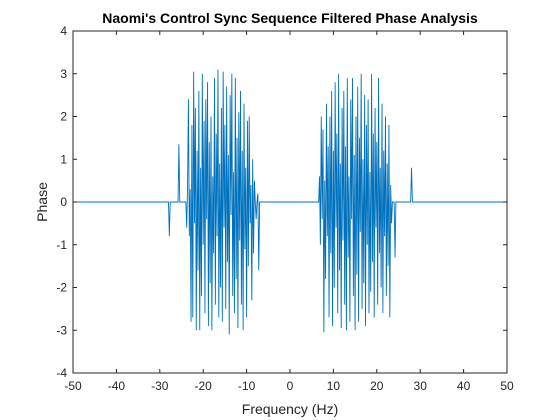 The width and height of the screenshot is (560, 420). Describe the element at coordinates (63, 202) in the screenshot. I see `y-tick-label: 0` at that location.